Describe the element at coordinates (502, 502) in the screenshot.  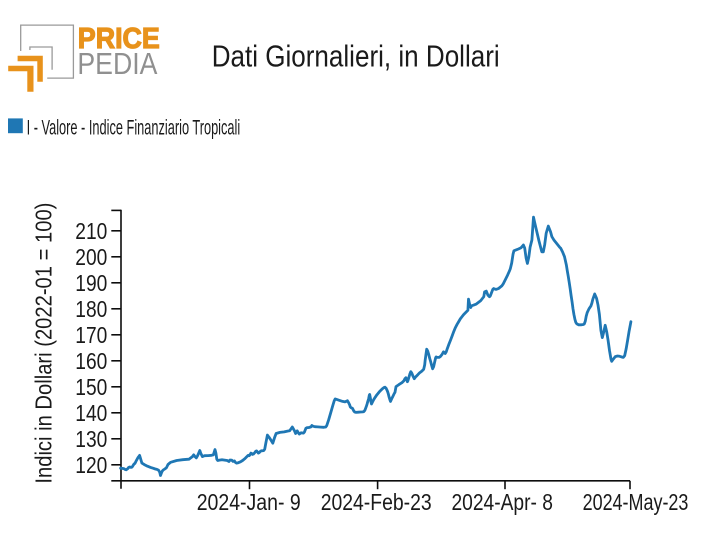
I see `svg-text: 2024-Apr- 8` at that location.